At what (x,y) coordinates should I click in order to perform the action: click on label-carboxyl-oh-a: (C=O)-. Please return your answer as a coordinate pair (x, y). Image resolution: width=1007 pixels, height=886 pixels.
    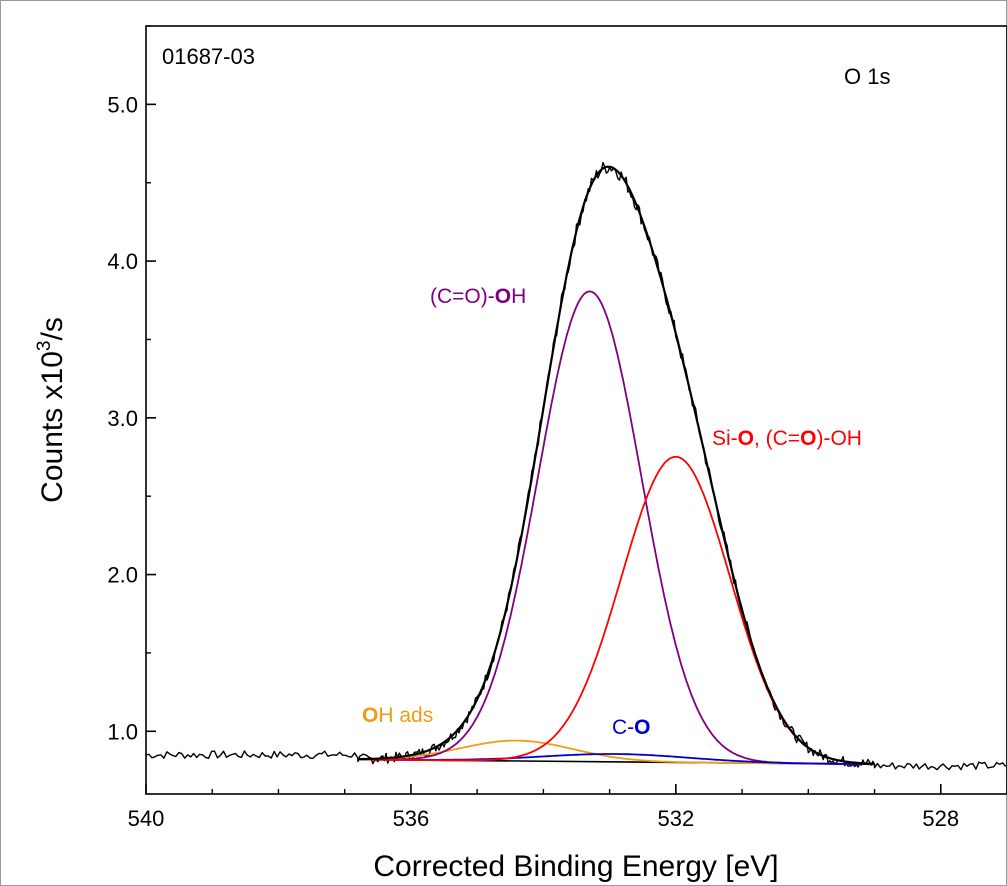
    Looking at the image, I should click on (462, 296).